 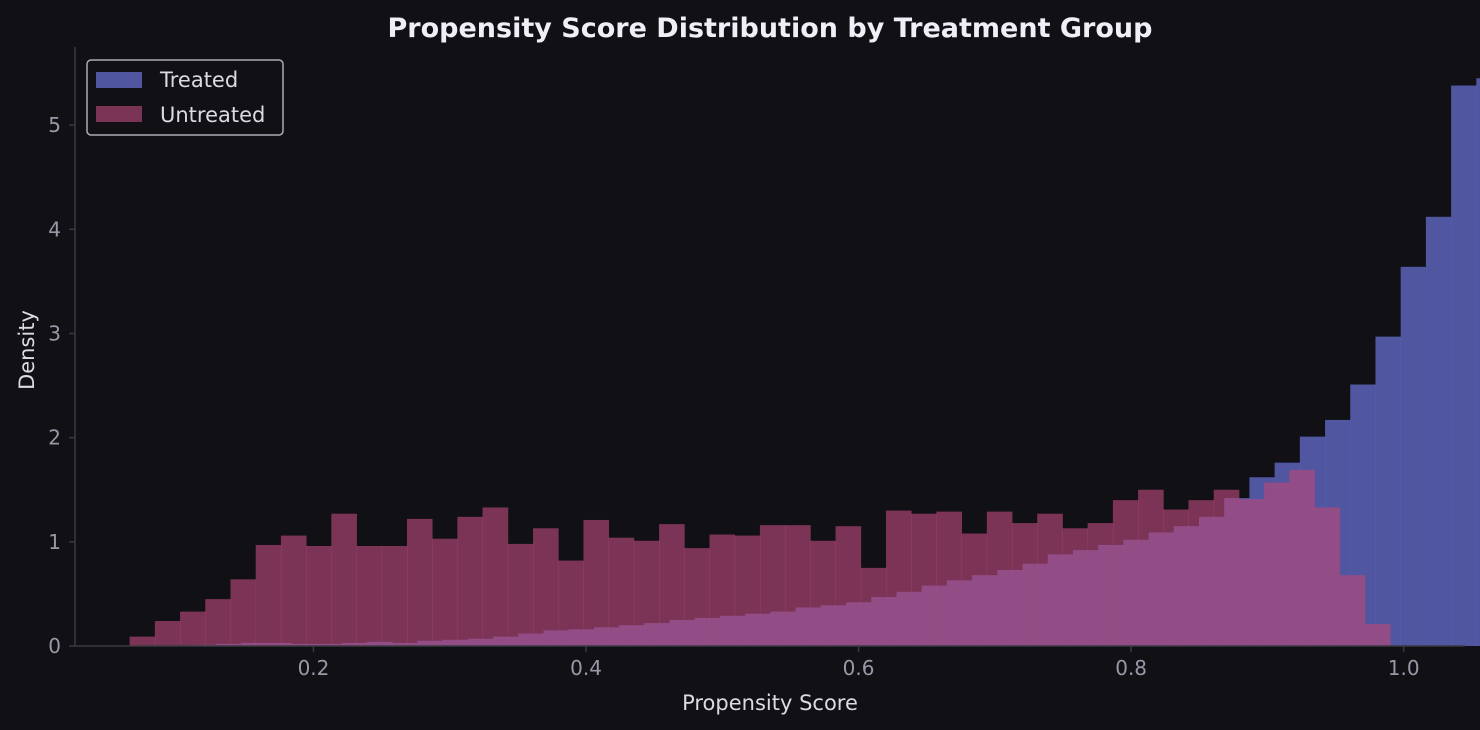 What do you see at coordinates (54, 438) in the screenshot?
I see `y-tick-label: 2` at bounding box center [54, 438].